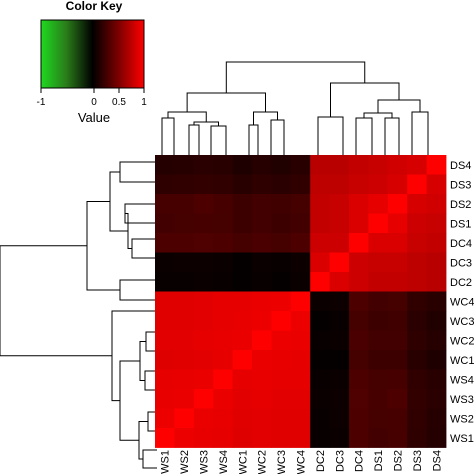 Image resolution: width=474 pixels, height=474 pixels. What do you see at coordinates (302, 462) in the screenshot?
I see `column-label: WC4` at bounding box center [302, 462].